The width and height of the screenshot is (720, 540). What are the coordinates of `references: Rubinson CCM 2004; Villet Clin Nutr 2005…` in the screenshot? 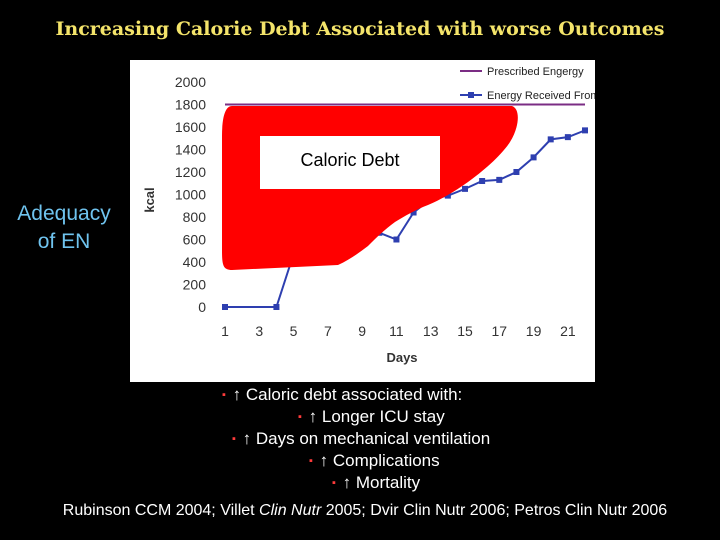 It's located at (360, 511).